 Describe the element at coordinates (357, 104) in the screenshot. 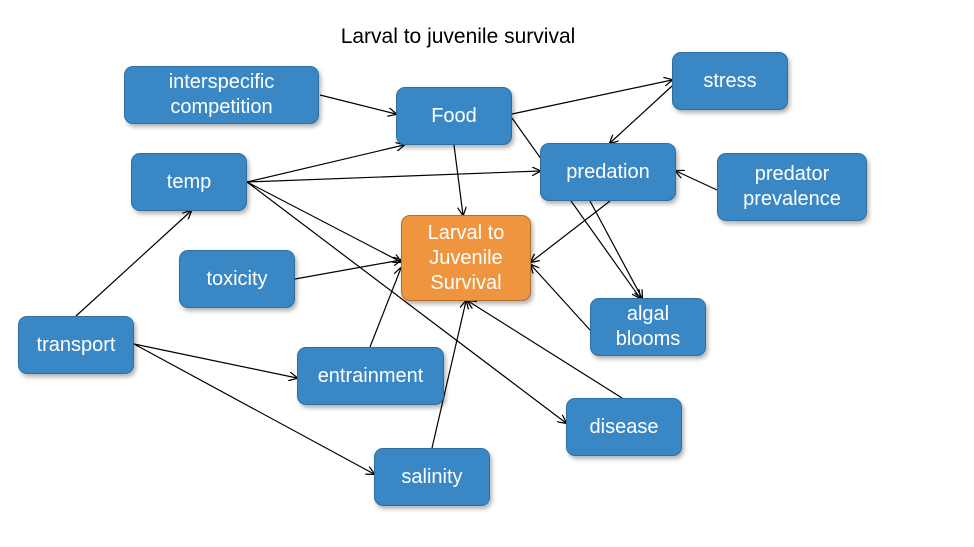

I see `edge-interspecific-to-food` at that location.